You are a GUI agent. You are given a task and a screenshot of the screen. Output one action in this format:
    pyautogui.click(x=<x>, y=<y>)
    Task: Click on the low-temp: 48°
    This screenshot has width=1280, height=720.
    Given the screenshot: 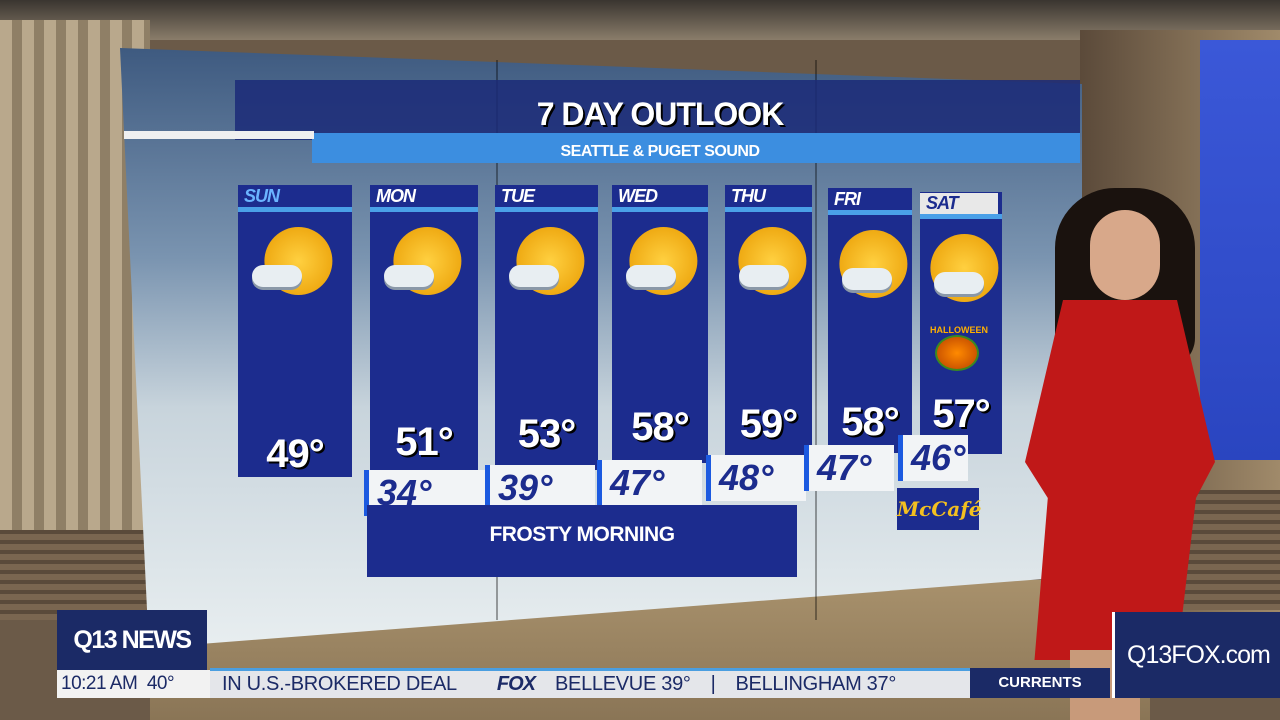 What is the action you would take?
    pyautogui.click(x=756, y=478)
    